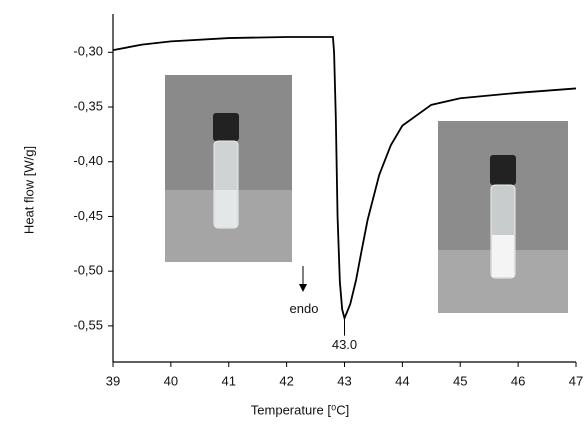 The image size is (585, 426). What do you see at coordinates (576, 380) in the screenshot?
I see `x-tick-label: 47` at bounding box center [576, 380].